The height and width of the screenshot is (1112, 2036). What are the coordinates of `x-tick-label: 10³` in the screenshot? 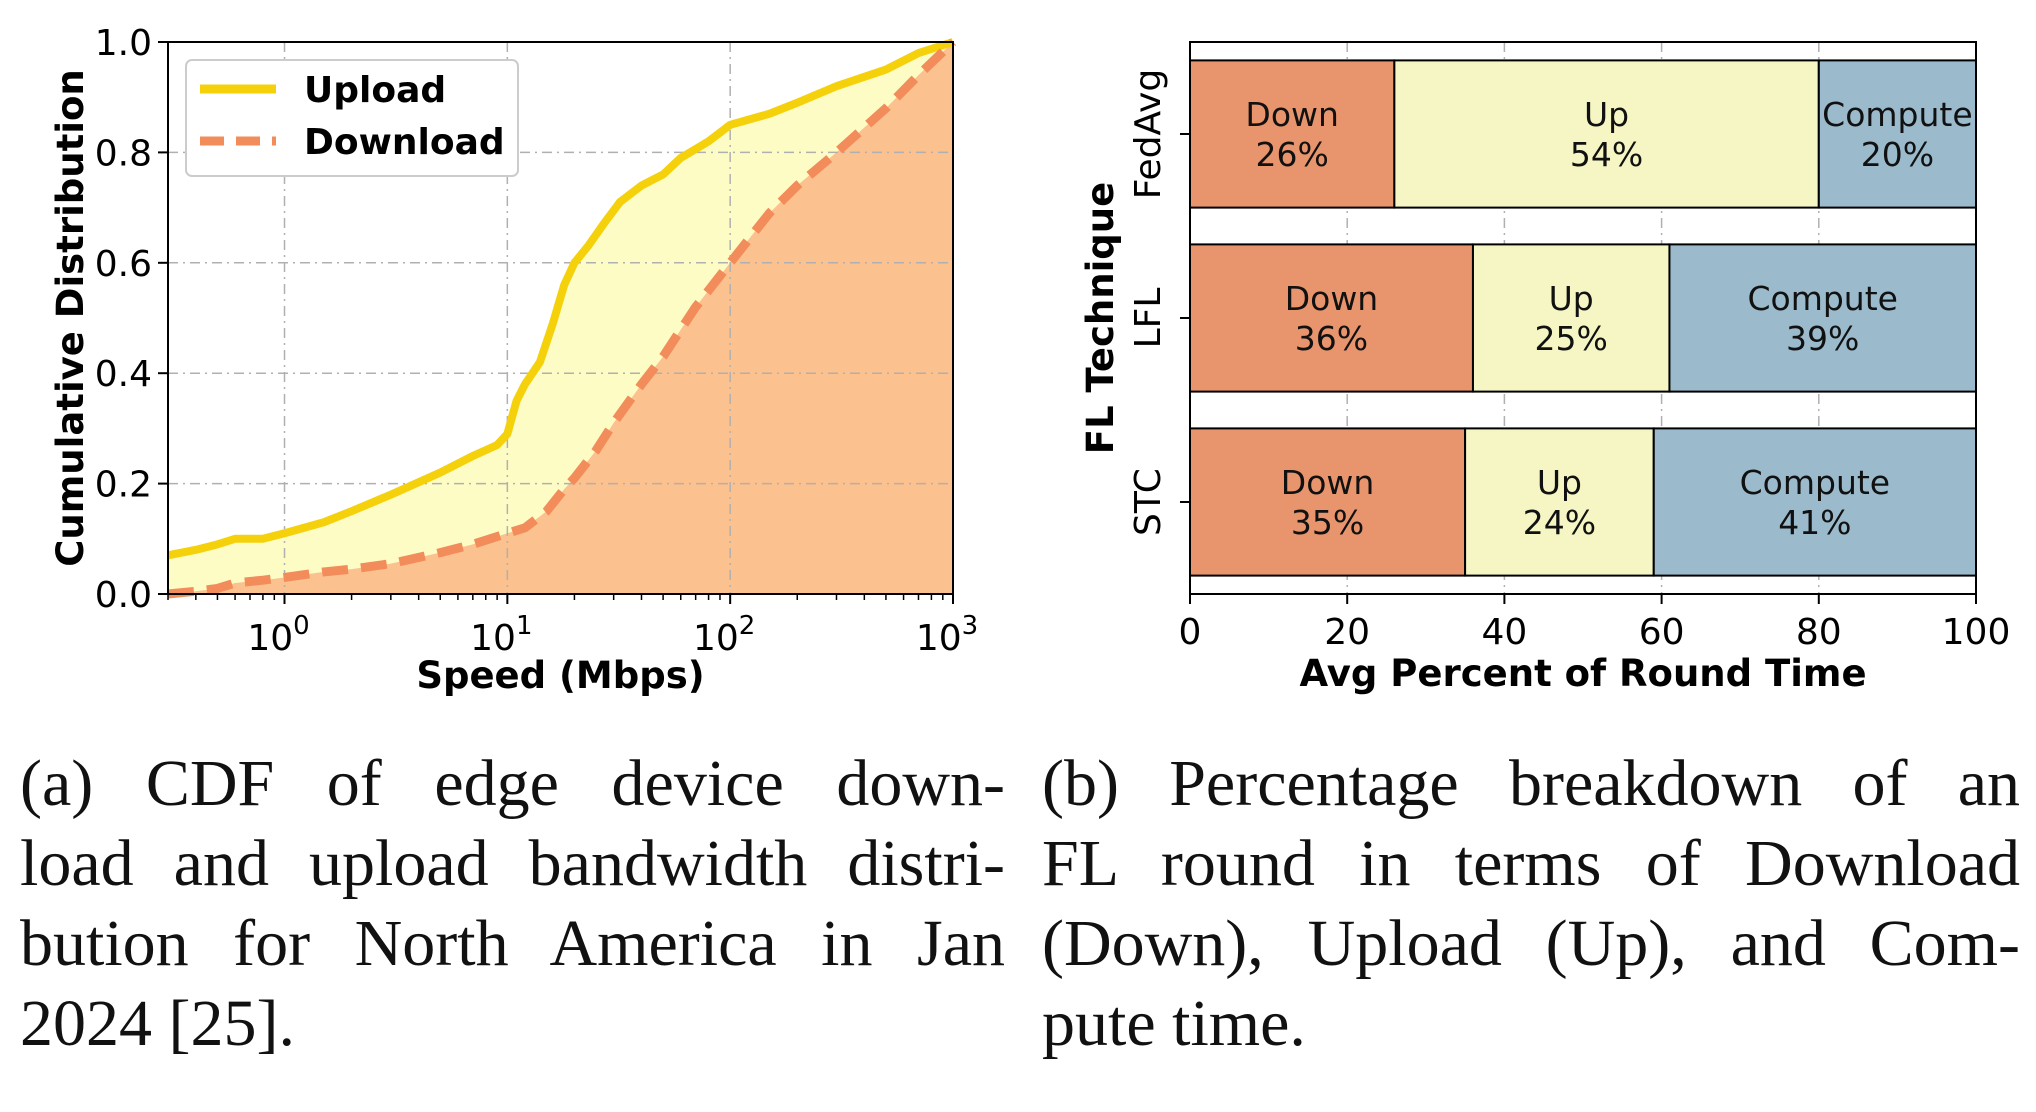 It's located at (947, 635).